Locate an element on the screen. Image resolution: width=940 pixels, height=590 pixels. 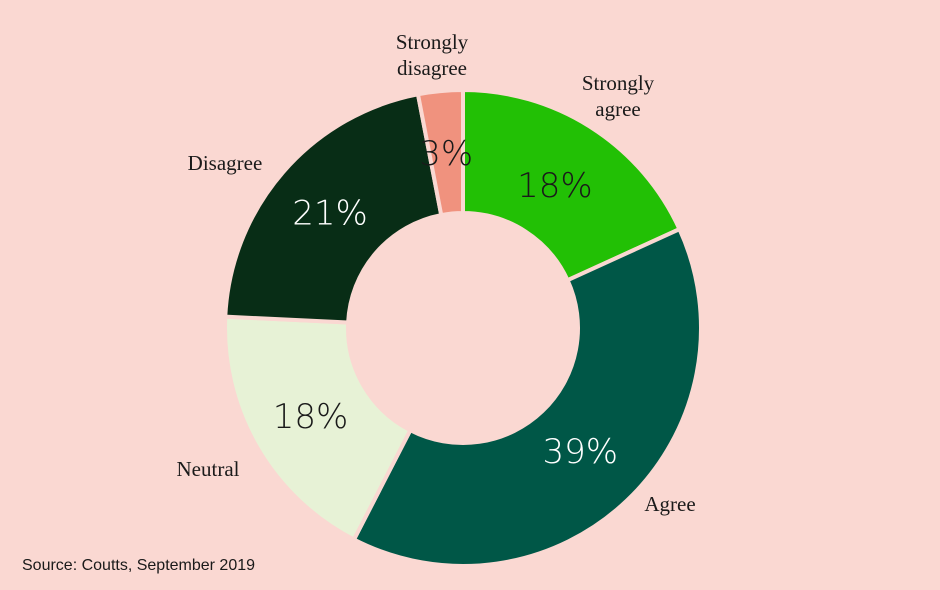
value-label-neutral: 18% is located at coordinates (311, 417).